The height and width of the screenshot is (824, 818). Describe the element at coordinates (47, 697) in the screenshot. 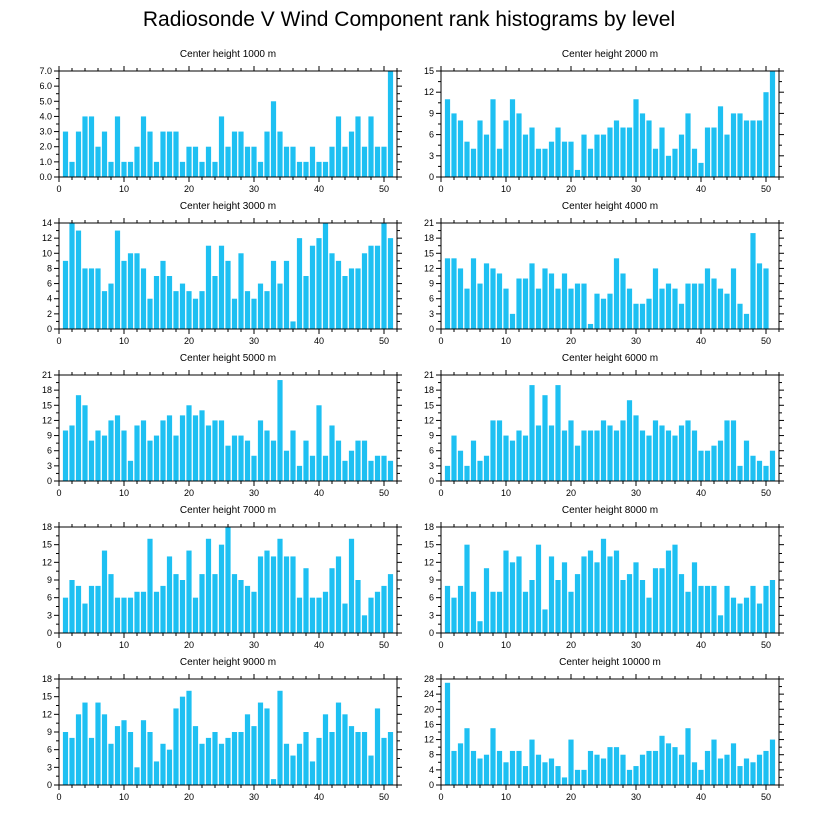

I see `y-tick-label: 15` at that location.